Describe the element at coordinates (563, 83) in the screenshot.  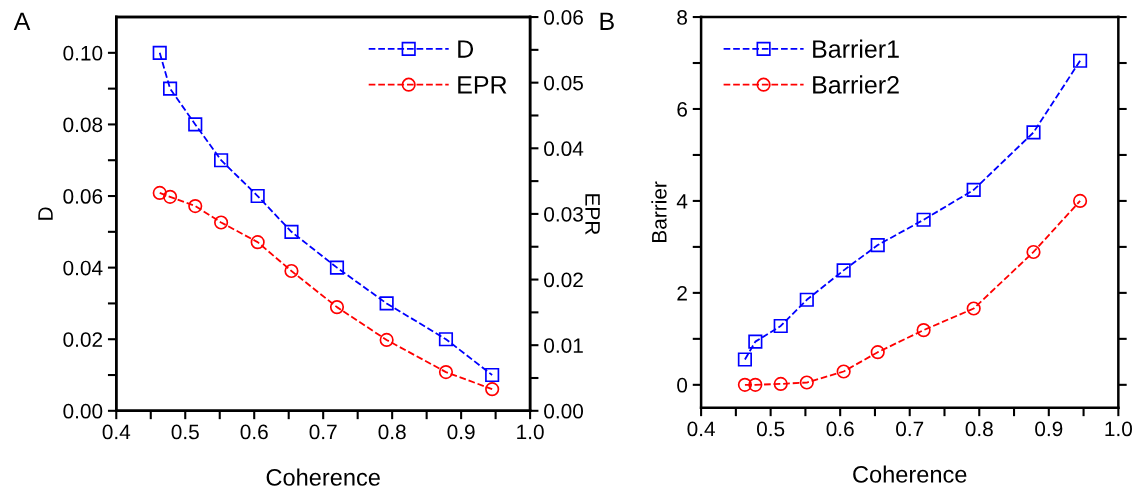
I see `y2-tick-label: 0.05` at that location.